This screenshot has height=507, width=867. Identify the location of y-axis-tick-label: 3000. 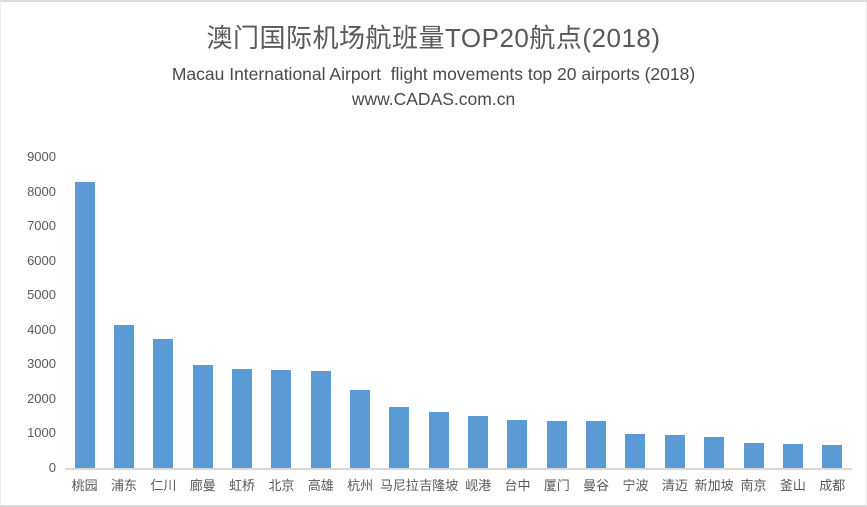
(41, 364).